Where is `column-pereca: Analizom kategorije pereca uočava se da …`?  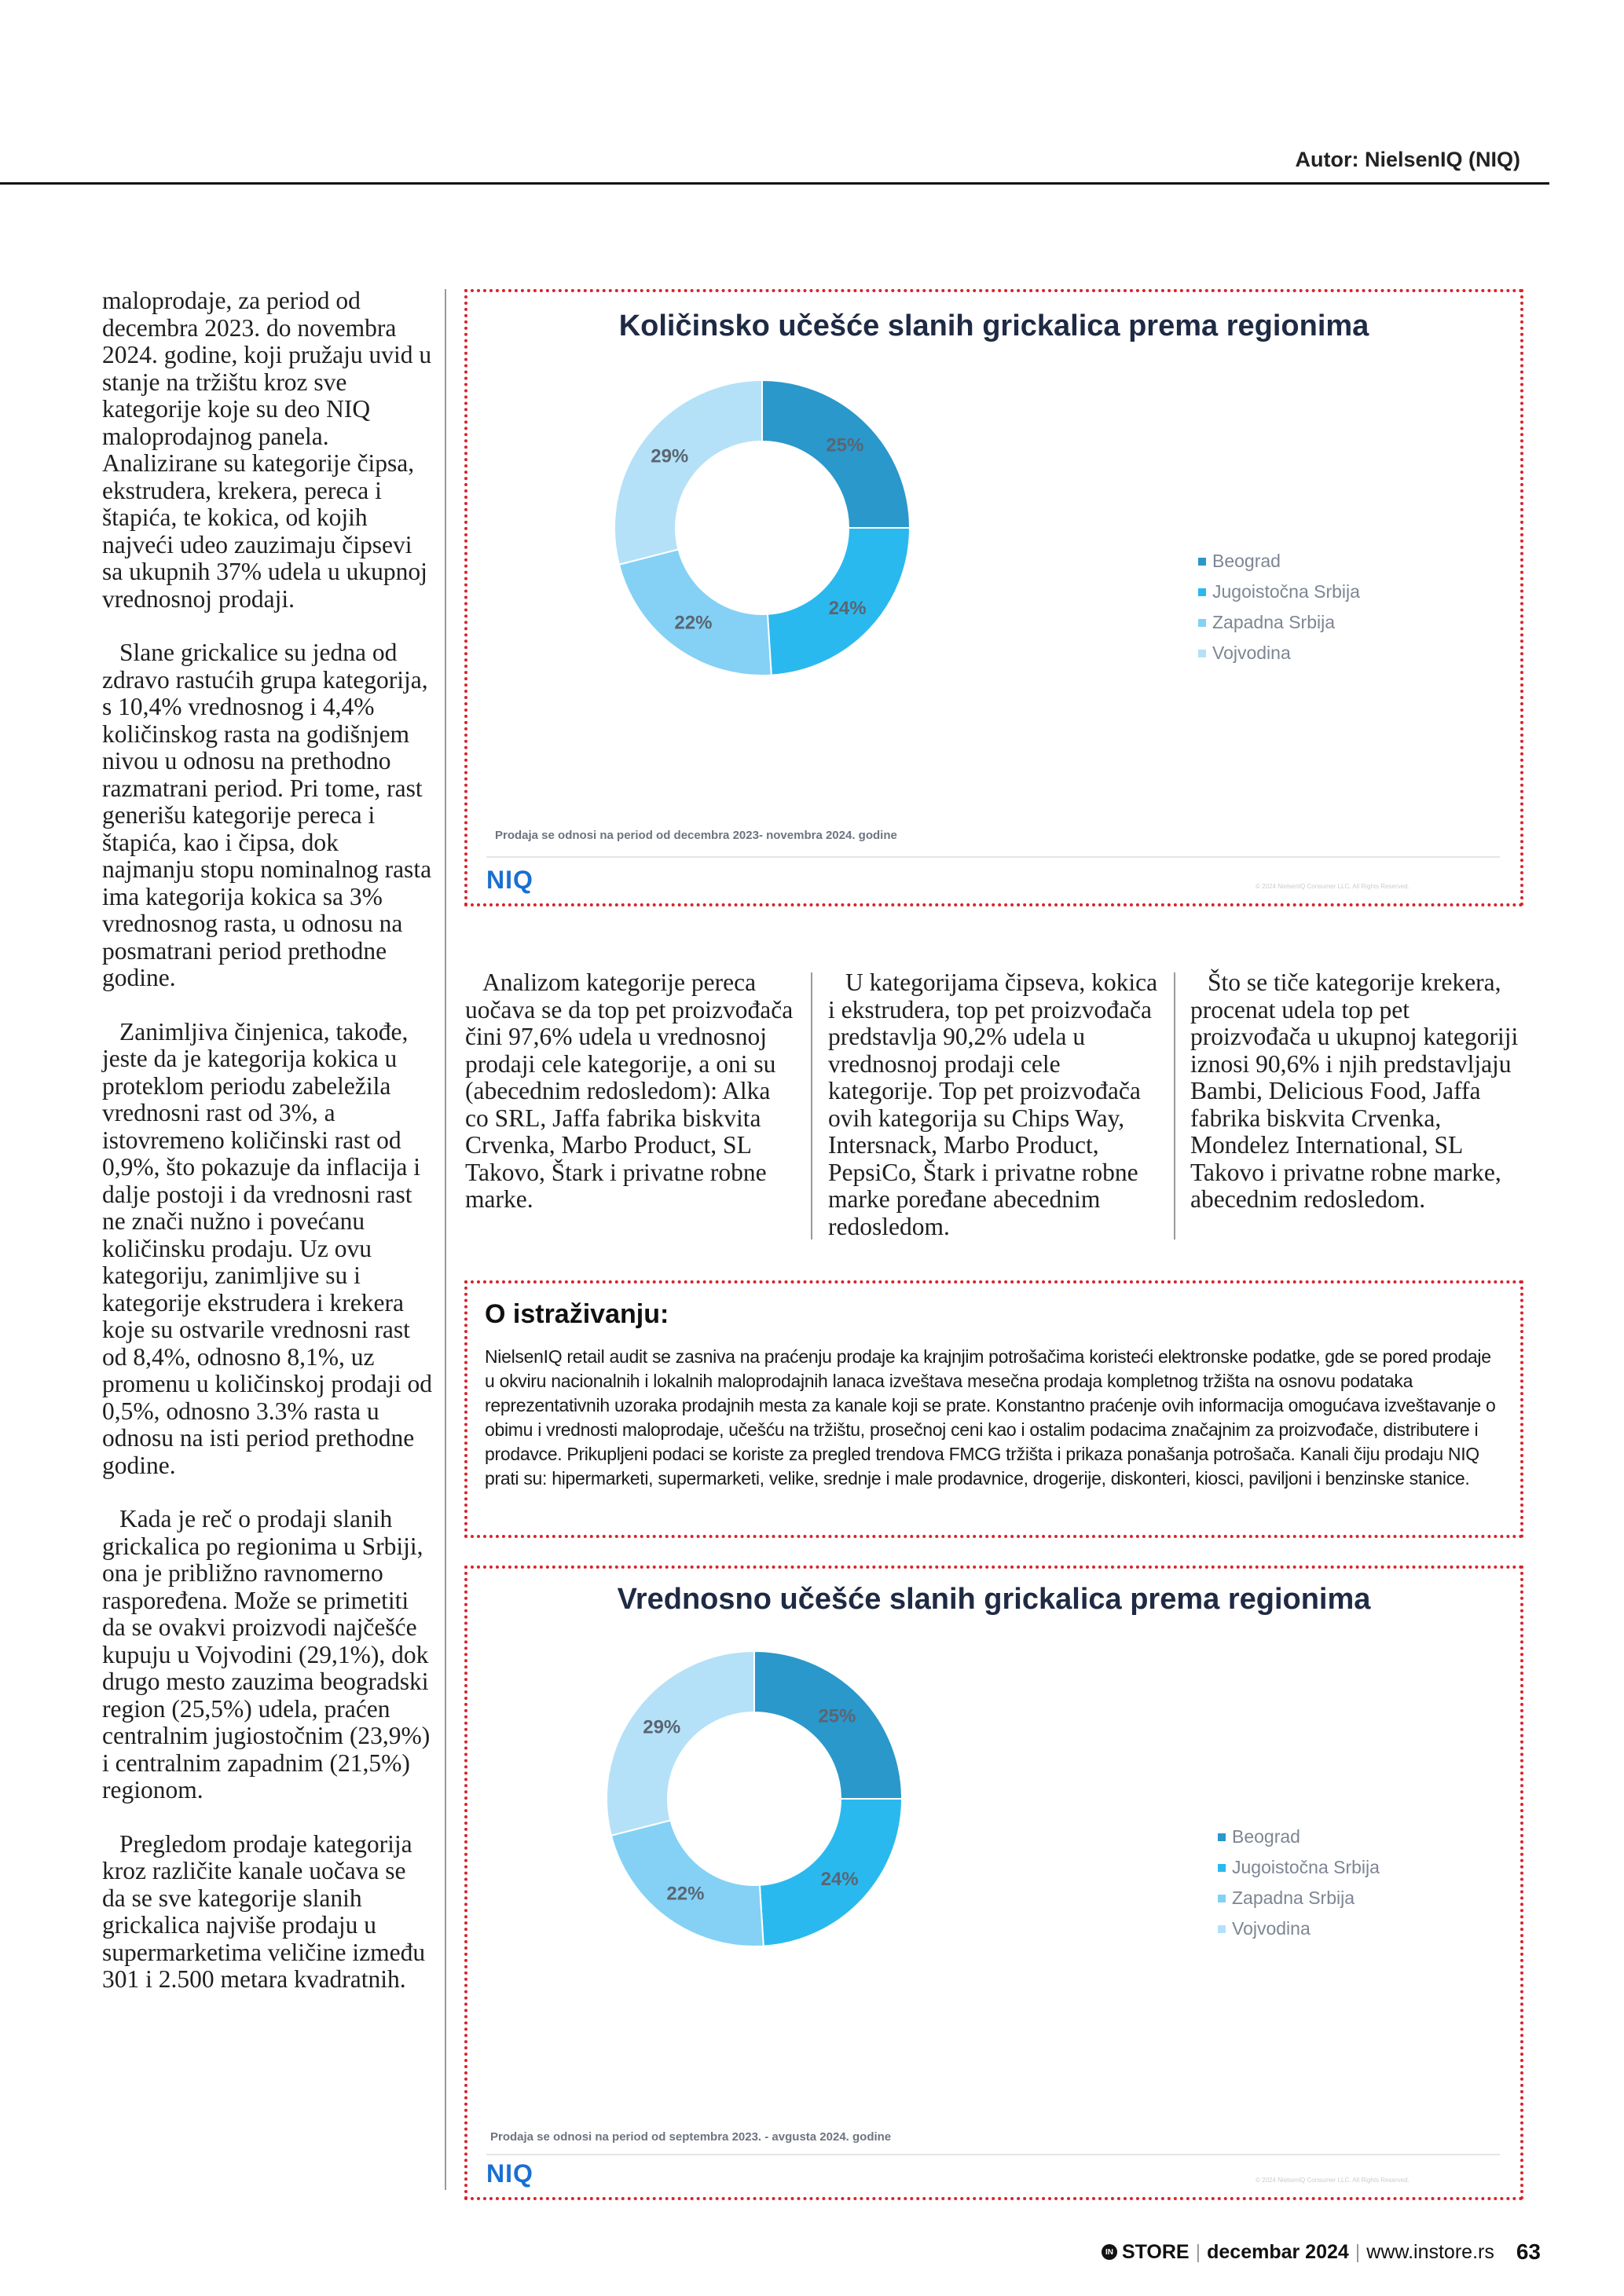 column-pereca: Analizom kategorije pereca uočava se da … is located at coordinates (631, 1091).